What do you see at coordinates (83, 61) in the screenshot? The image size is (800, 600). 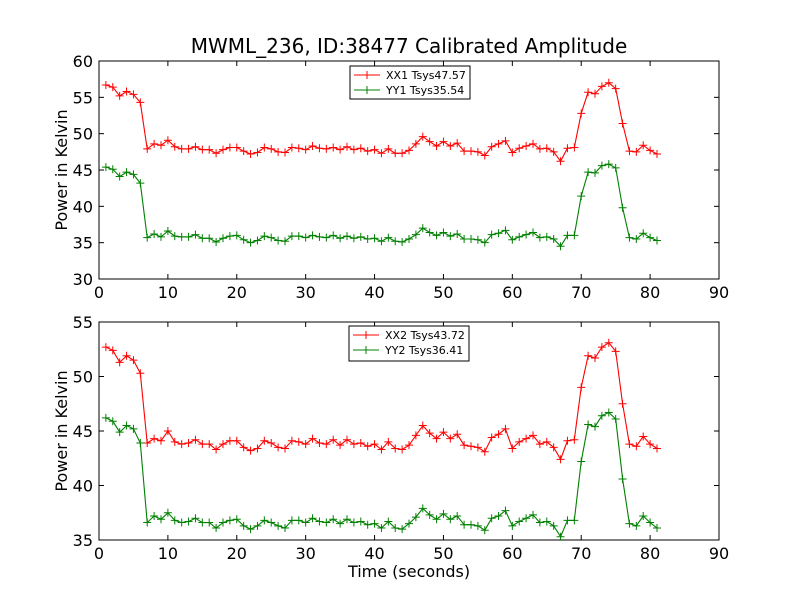 I see `y-tick-label: 60` at bounding box center [83, 61].